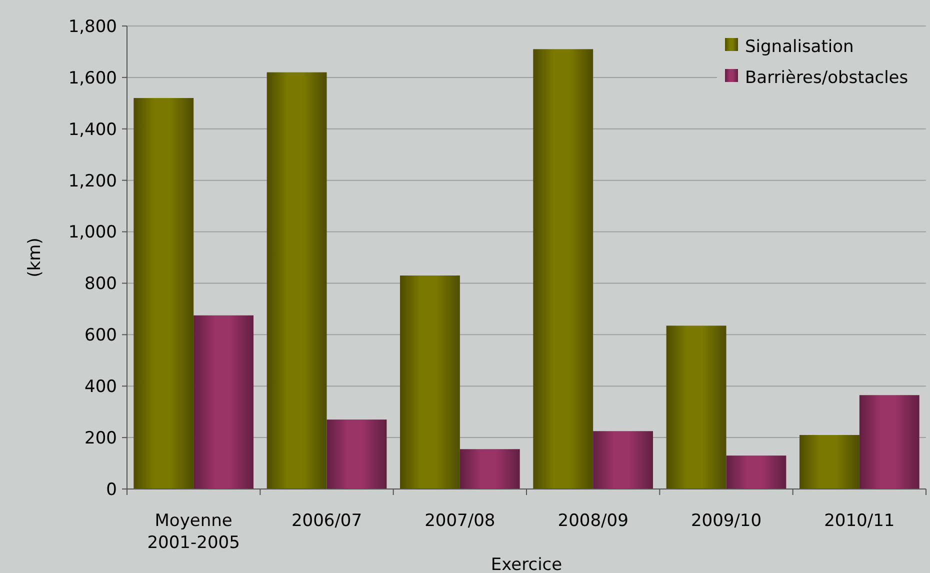 This screenshot has height=573, width=930. I want to click on x-tick-label: 2008/09, so click(593, 521).